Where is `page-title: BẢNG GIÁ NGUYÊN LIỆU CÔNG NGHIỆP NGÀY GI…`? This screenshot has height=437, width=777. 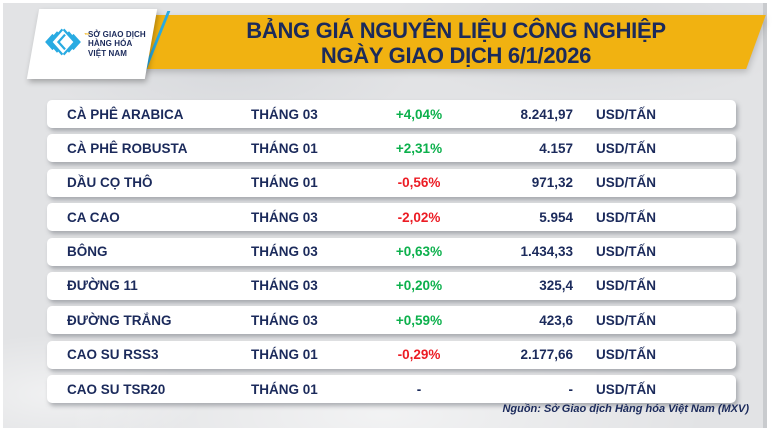 page-title: BẢNG GIÁ NGUYÊN LIỆU CÔNG NGHIỆP NGÀY GI… is located at coordinates (456, 43).